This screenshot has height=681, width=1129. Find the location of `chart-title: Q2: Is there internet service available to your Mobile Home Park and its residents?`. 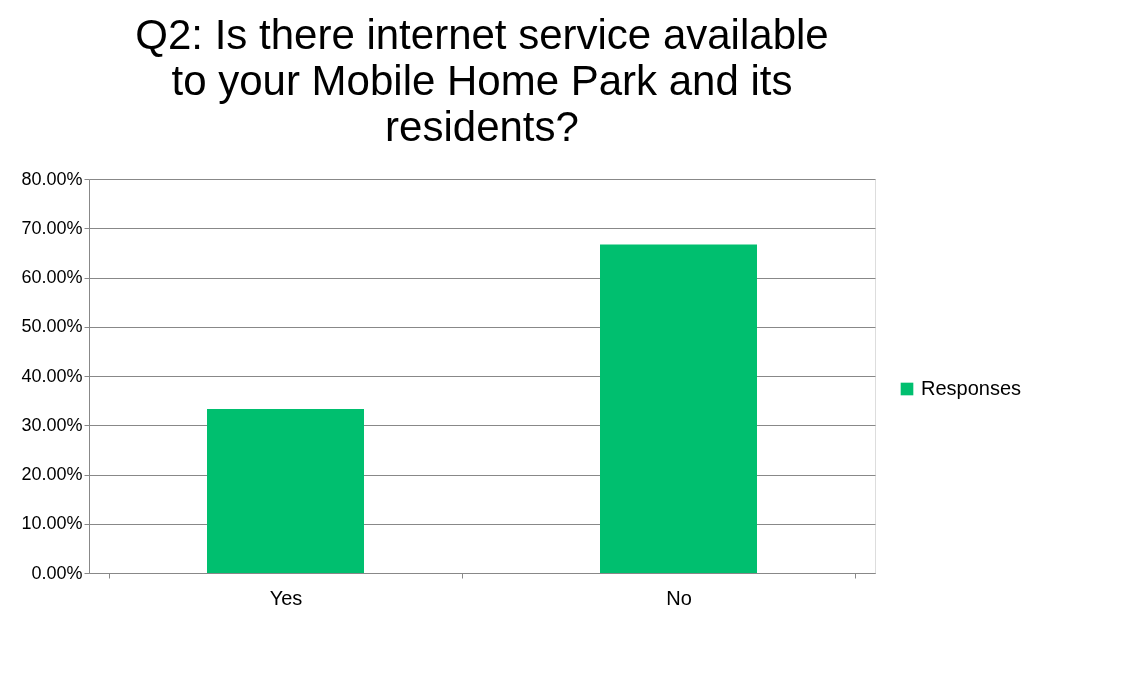

chart-title: Q2: Is there internet service available to your Mobile Home Park and its residents? is located at coordinates (482, 80).